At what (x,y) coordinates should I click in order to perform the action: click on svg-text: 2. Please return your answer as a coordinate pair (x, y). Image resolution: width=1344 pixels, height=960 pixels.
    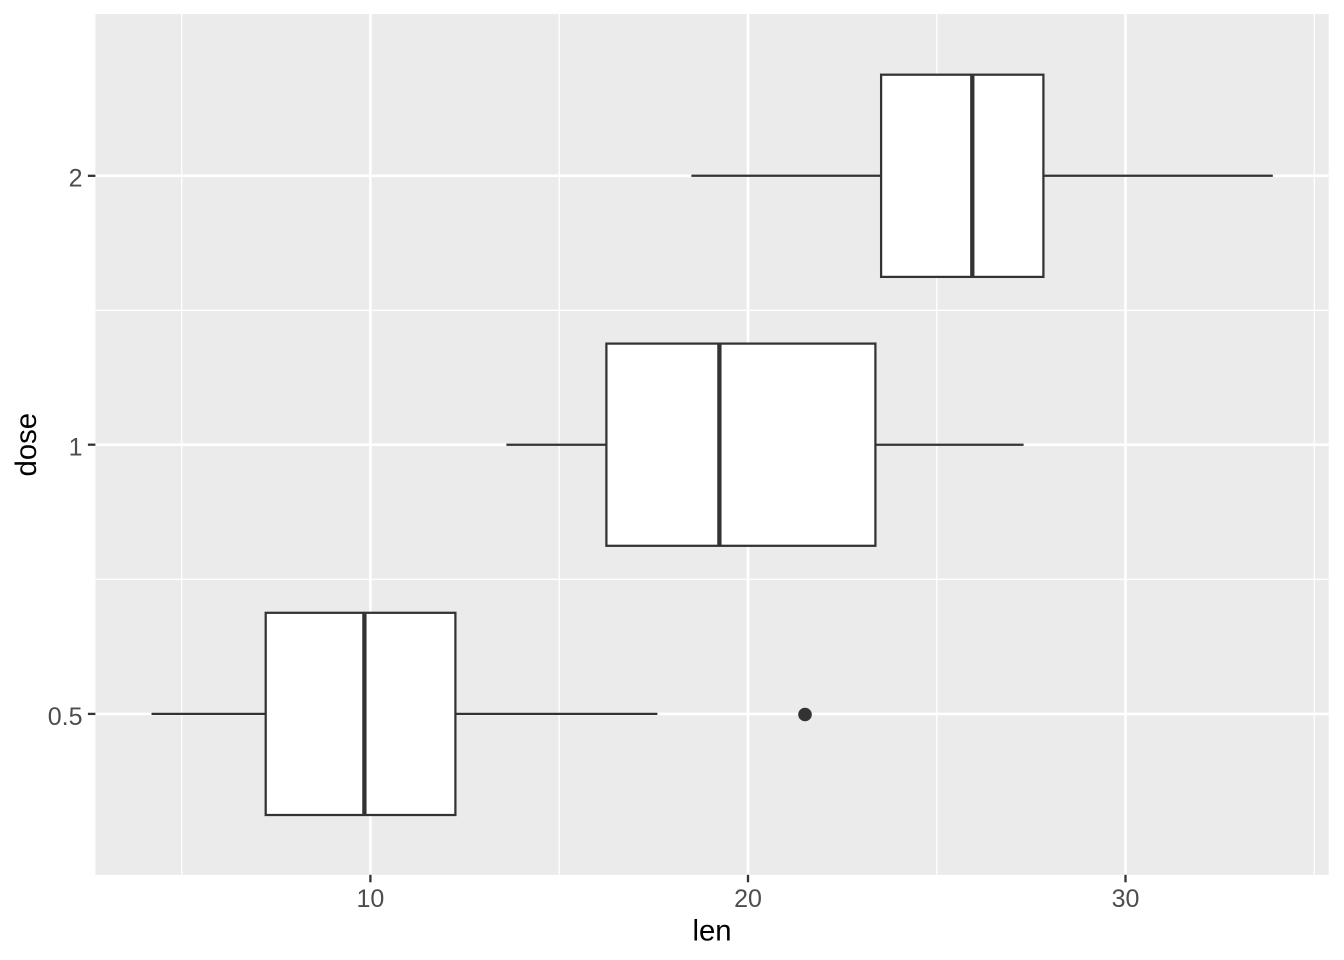
    Looking at the image, I should click on (76, 179).